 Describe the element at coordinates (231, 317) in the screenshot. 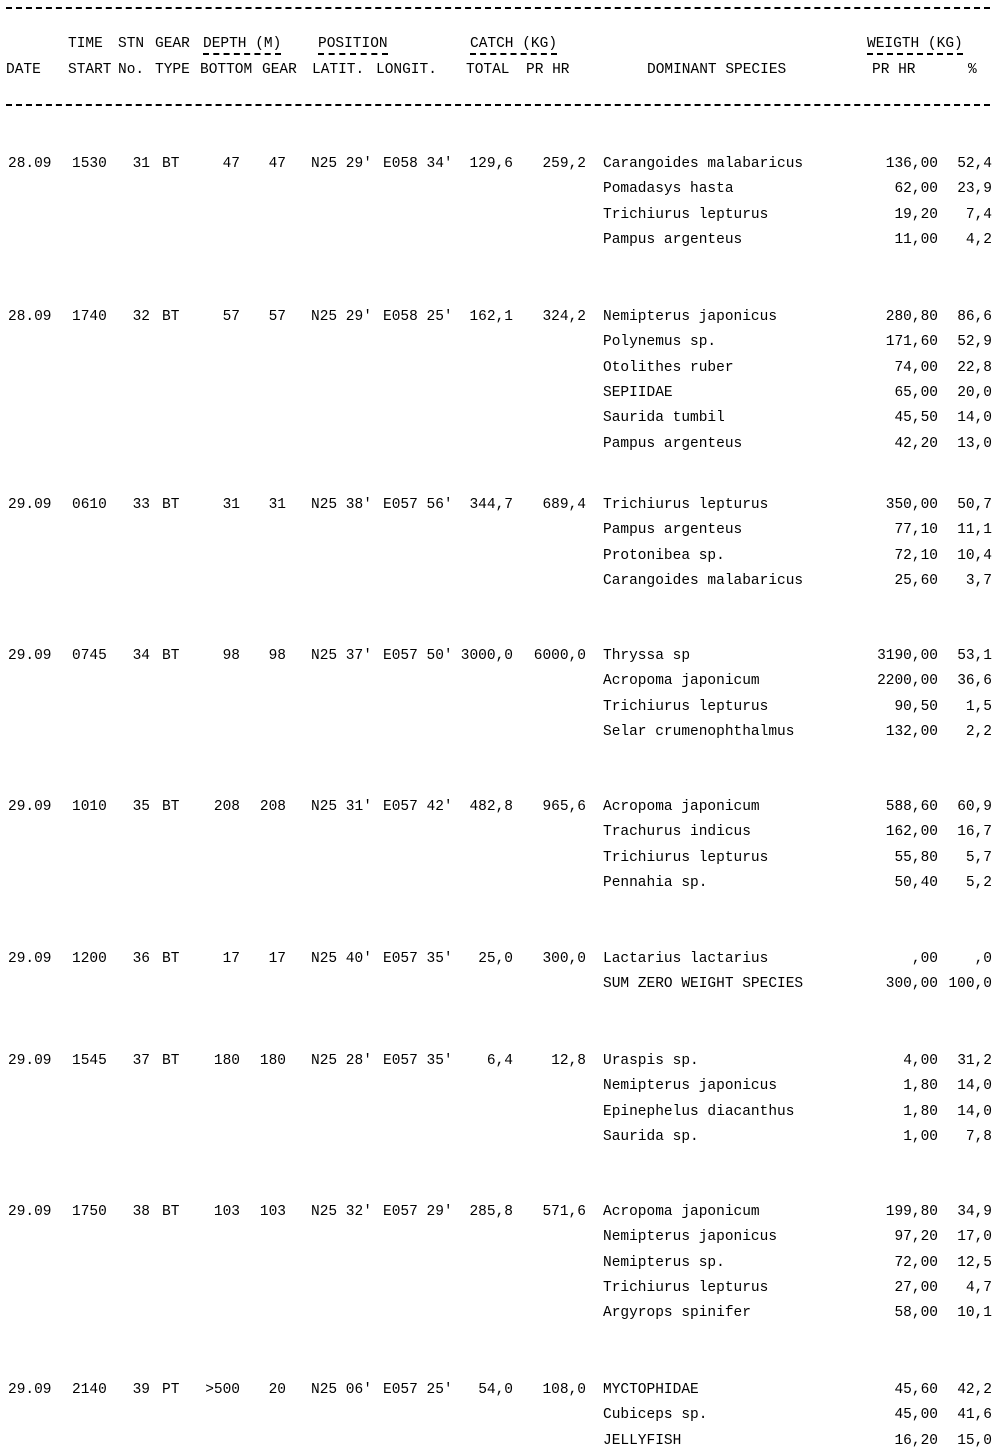

I see `station-bottom: 57` at that location.